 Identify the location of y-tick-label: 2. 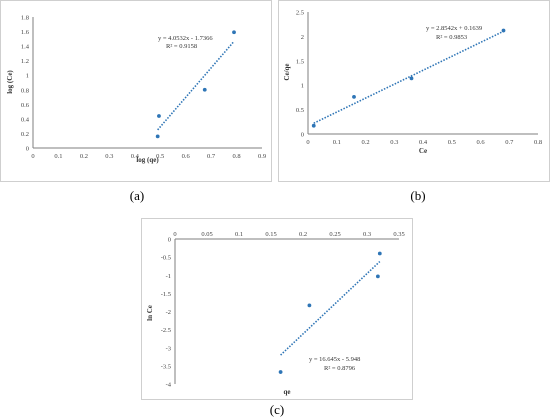
(302, 37).